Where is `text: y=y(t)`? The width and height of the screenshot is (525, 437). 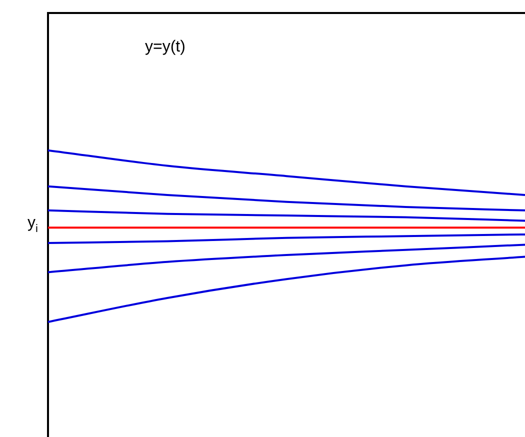
text: y=y(t) is located at coordinates (165, 47).